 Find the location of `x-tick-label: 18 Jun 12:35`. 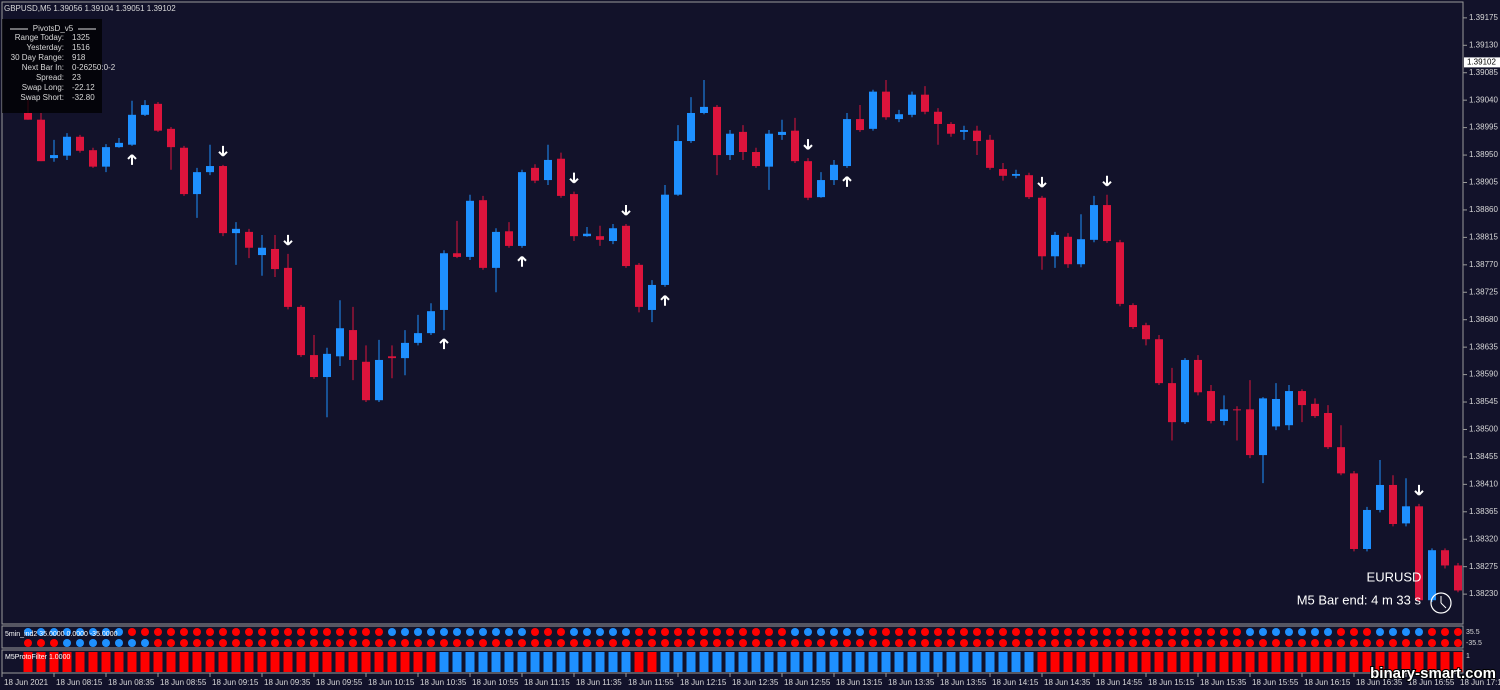

x-tick-label: 18 Jun 12:35 is located at coordinates (755, 682).